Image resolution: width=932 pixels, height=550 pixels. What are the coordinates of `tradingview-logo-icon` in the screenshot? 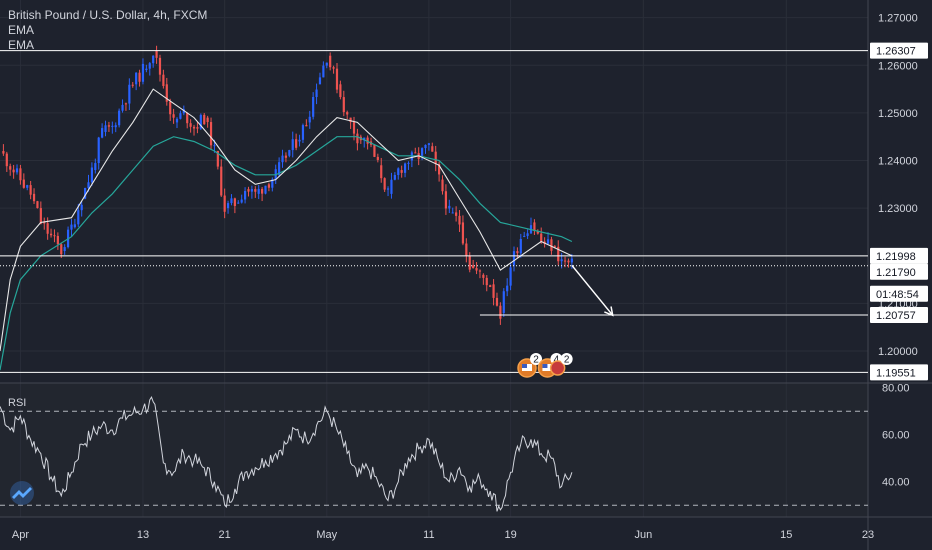 It's located at (22, 493).